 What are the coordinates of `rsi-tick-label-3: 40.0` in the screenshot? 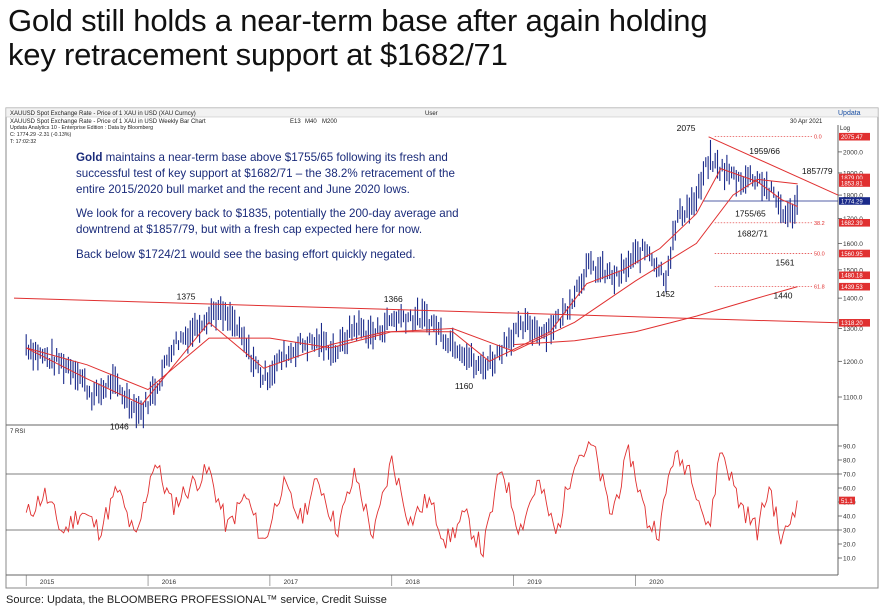 It's located at (849, 517).